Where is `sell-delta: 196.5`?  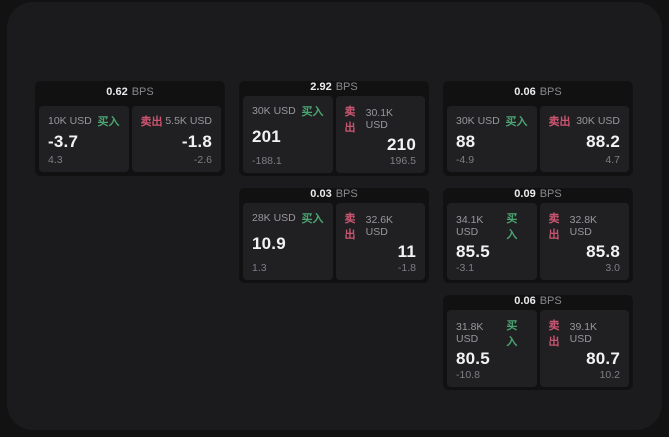 sell-delta: 196.5 is located at coordinates (402, 161).